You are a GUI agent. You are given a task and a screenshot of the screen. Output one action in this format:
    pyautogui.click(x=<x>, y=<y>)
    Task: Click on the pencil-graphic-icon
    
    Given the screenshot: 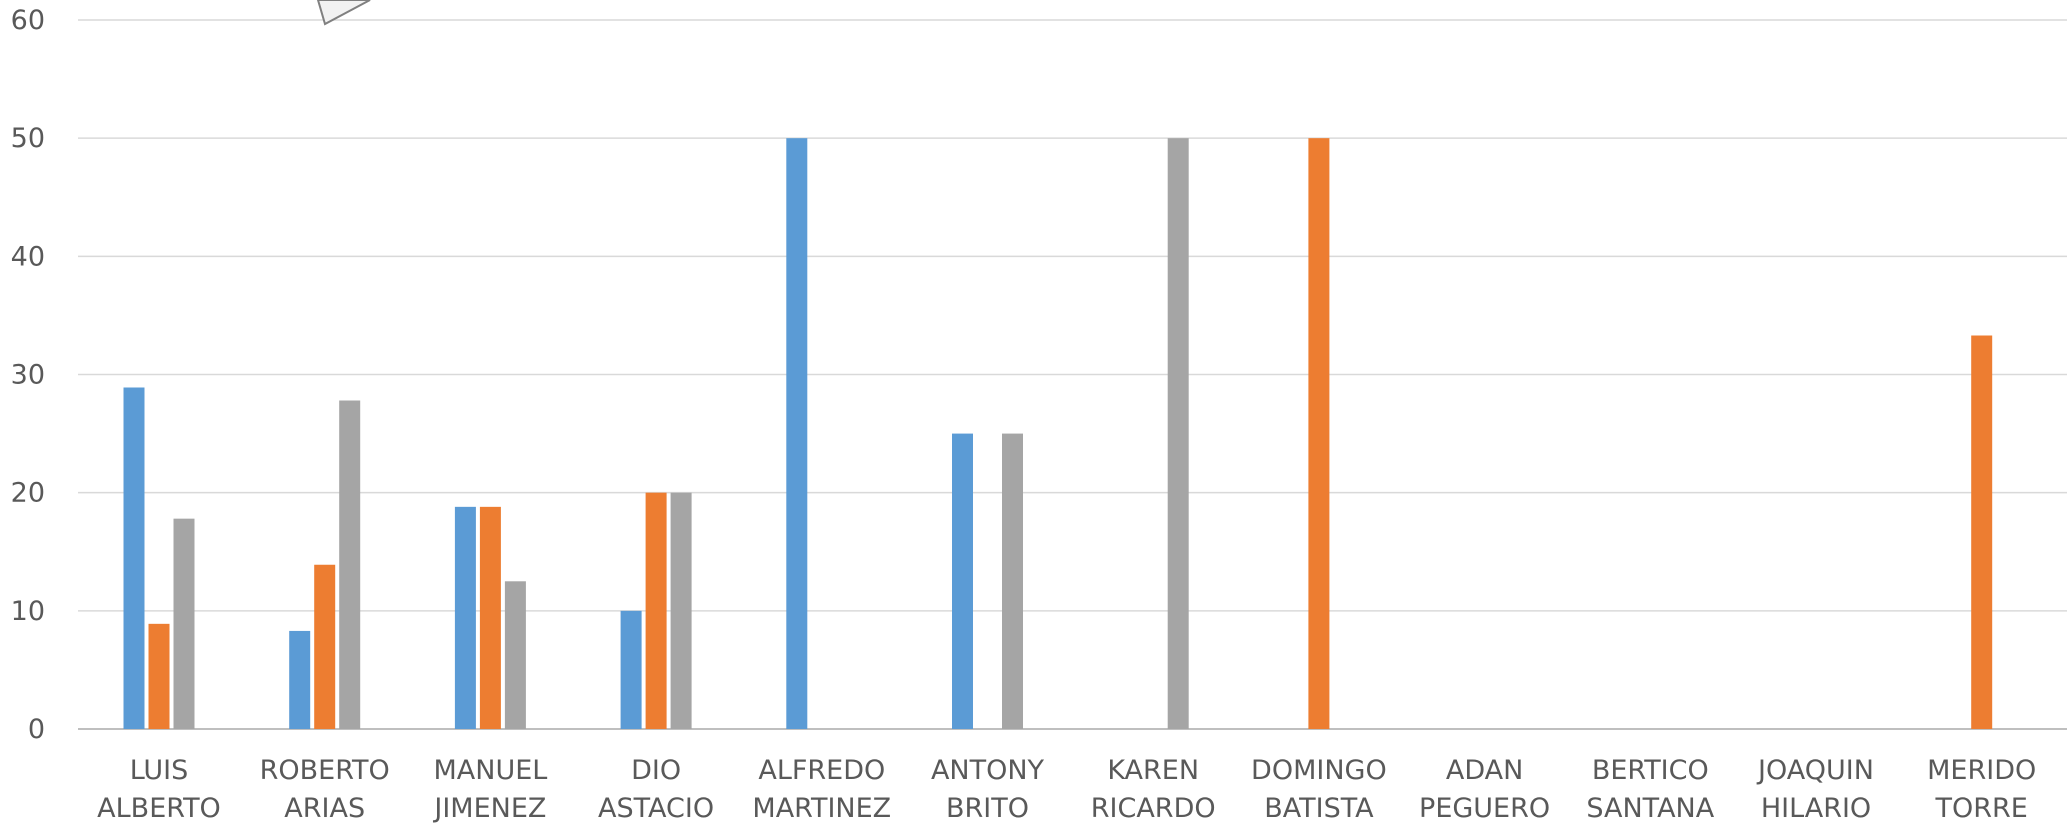 What is the action you would take?
    pyautogui.click(x=343, y=13)
    